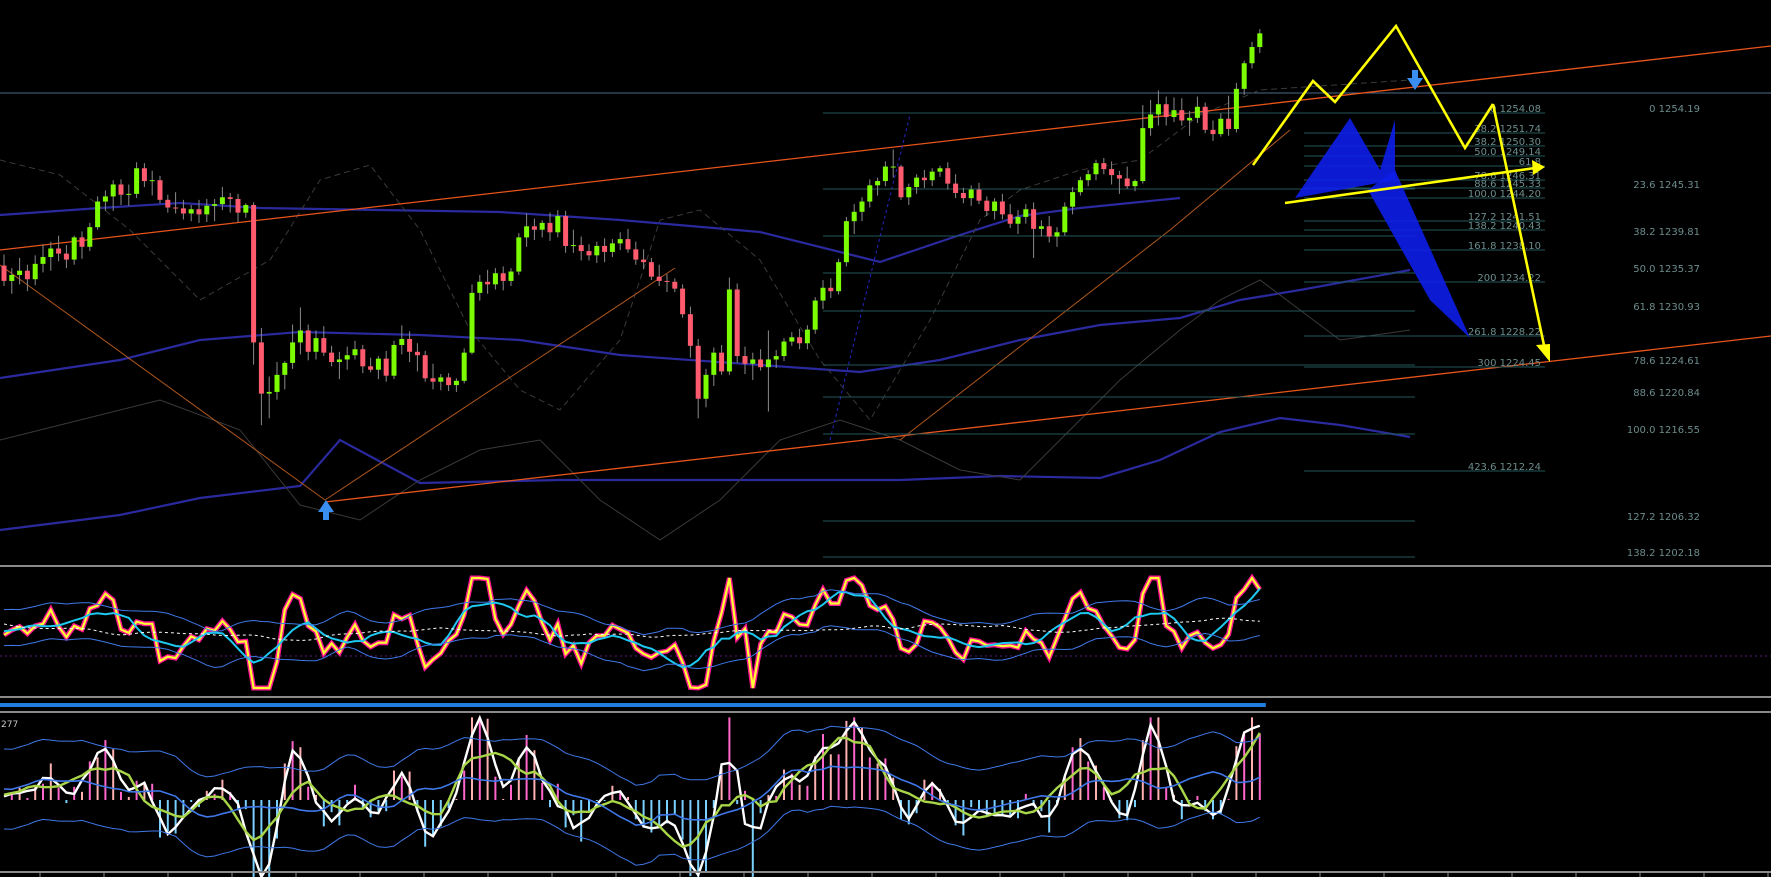  What do you see at coordinates (632, 835) in the screenshot?
I see `osc2-band-lower` at bounding box center [632, 835].